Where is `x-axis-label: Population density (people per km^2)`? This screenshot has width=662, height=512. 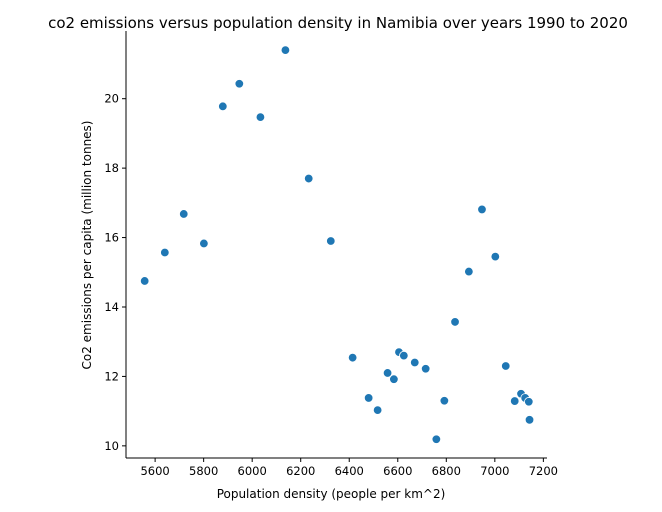
x-axis-label: Population density (people per km^2) is located at coordinates (331, 494).